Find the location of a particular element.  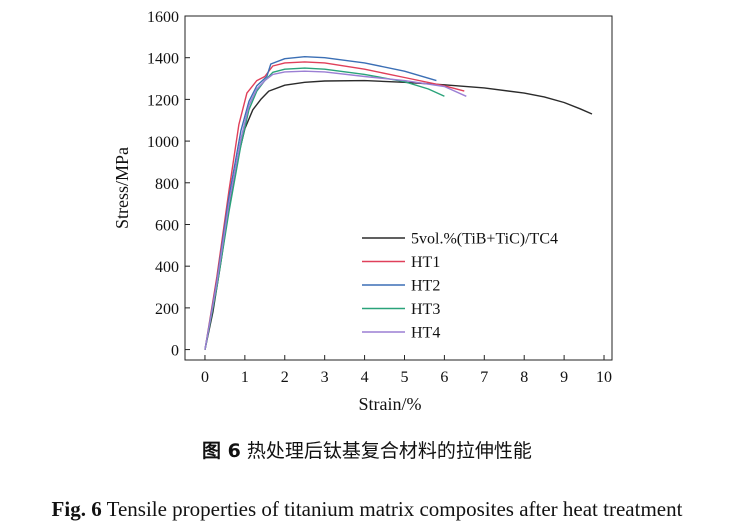

legend-label-2: HT1 is located at coordinates (425, 262).